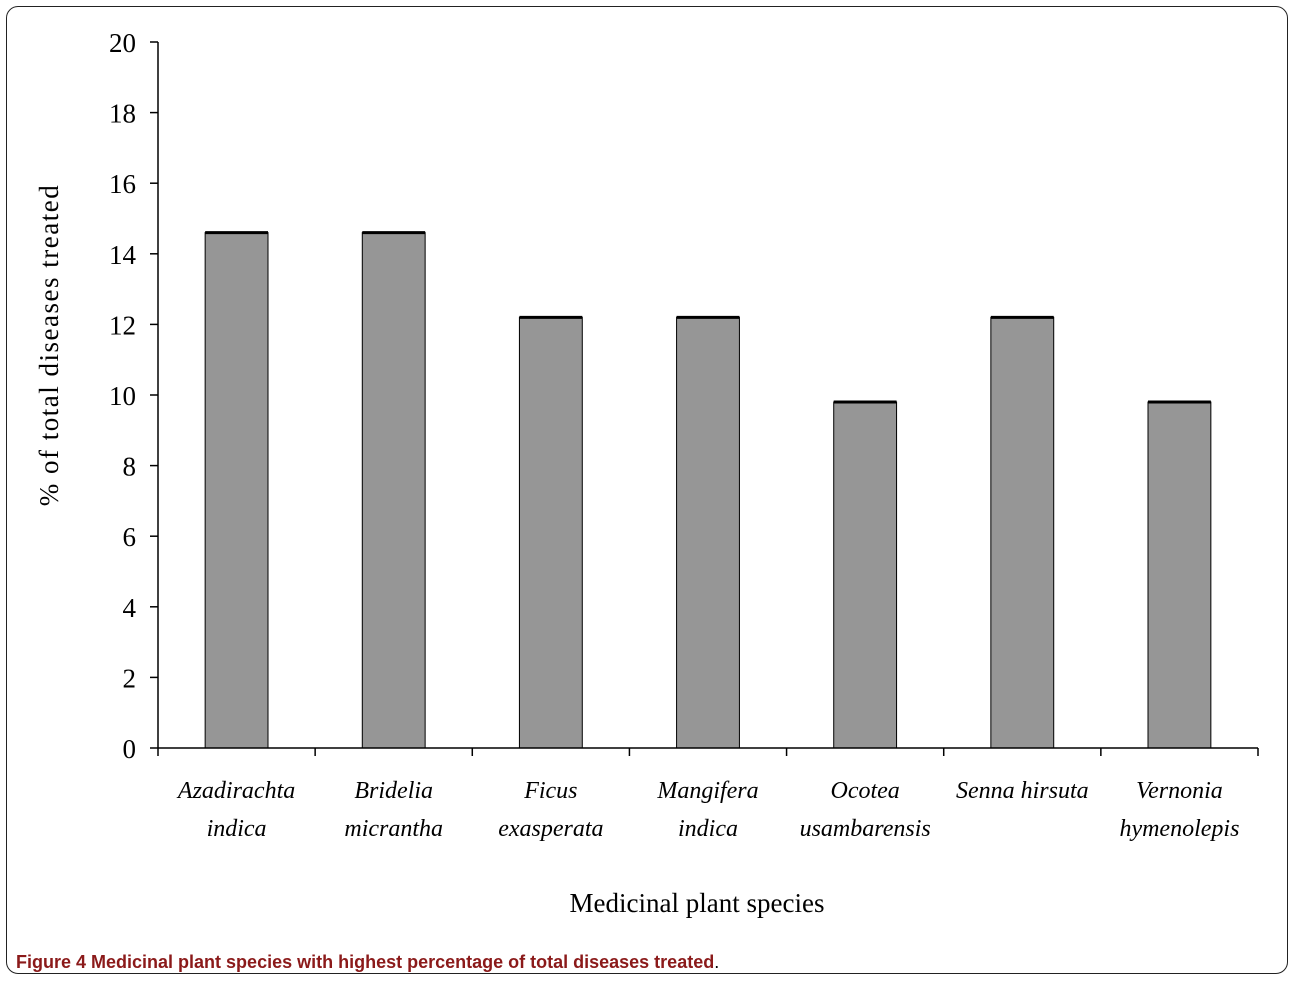  I want to click on x-tick-label-5-0: Senna hirsuta, so click(1022, 791).